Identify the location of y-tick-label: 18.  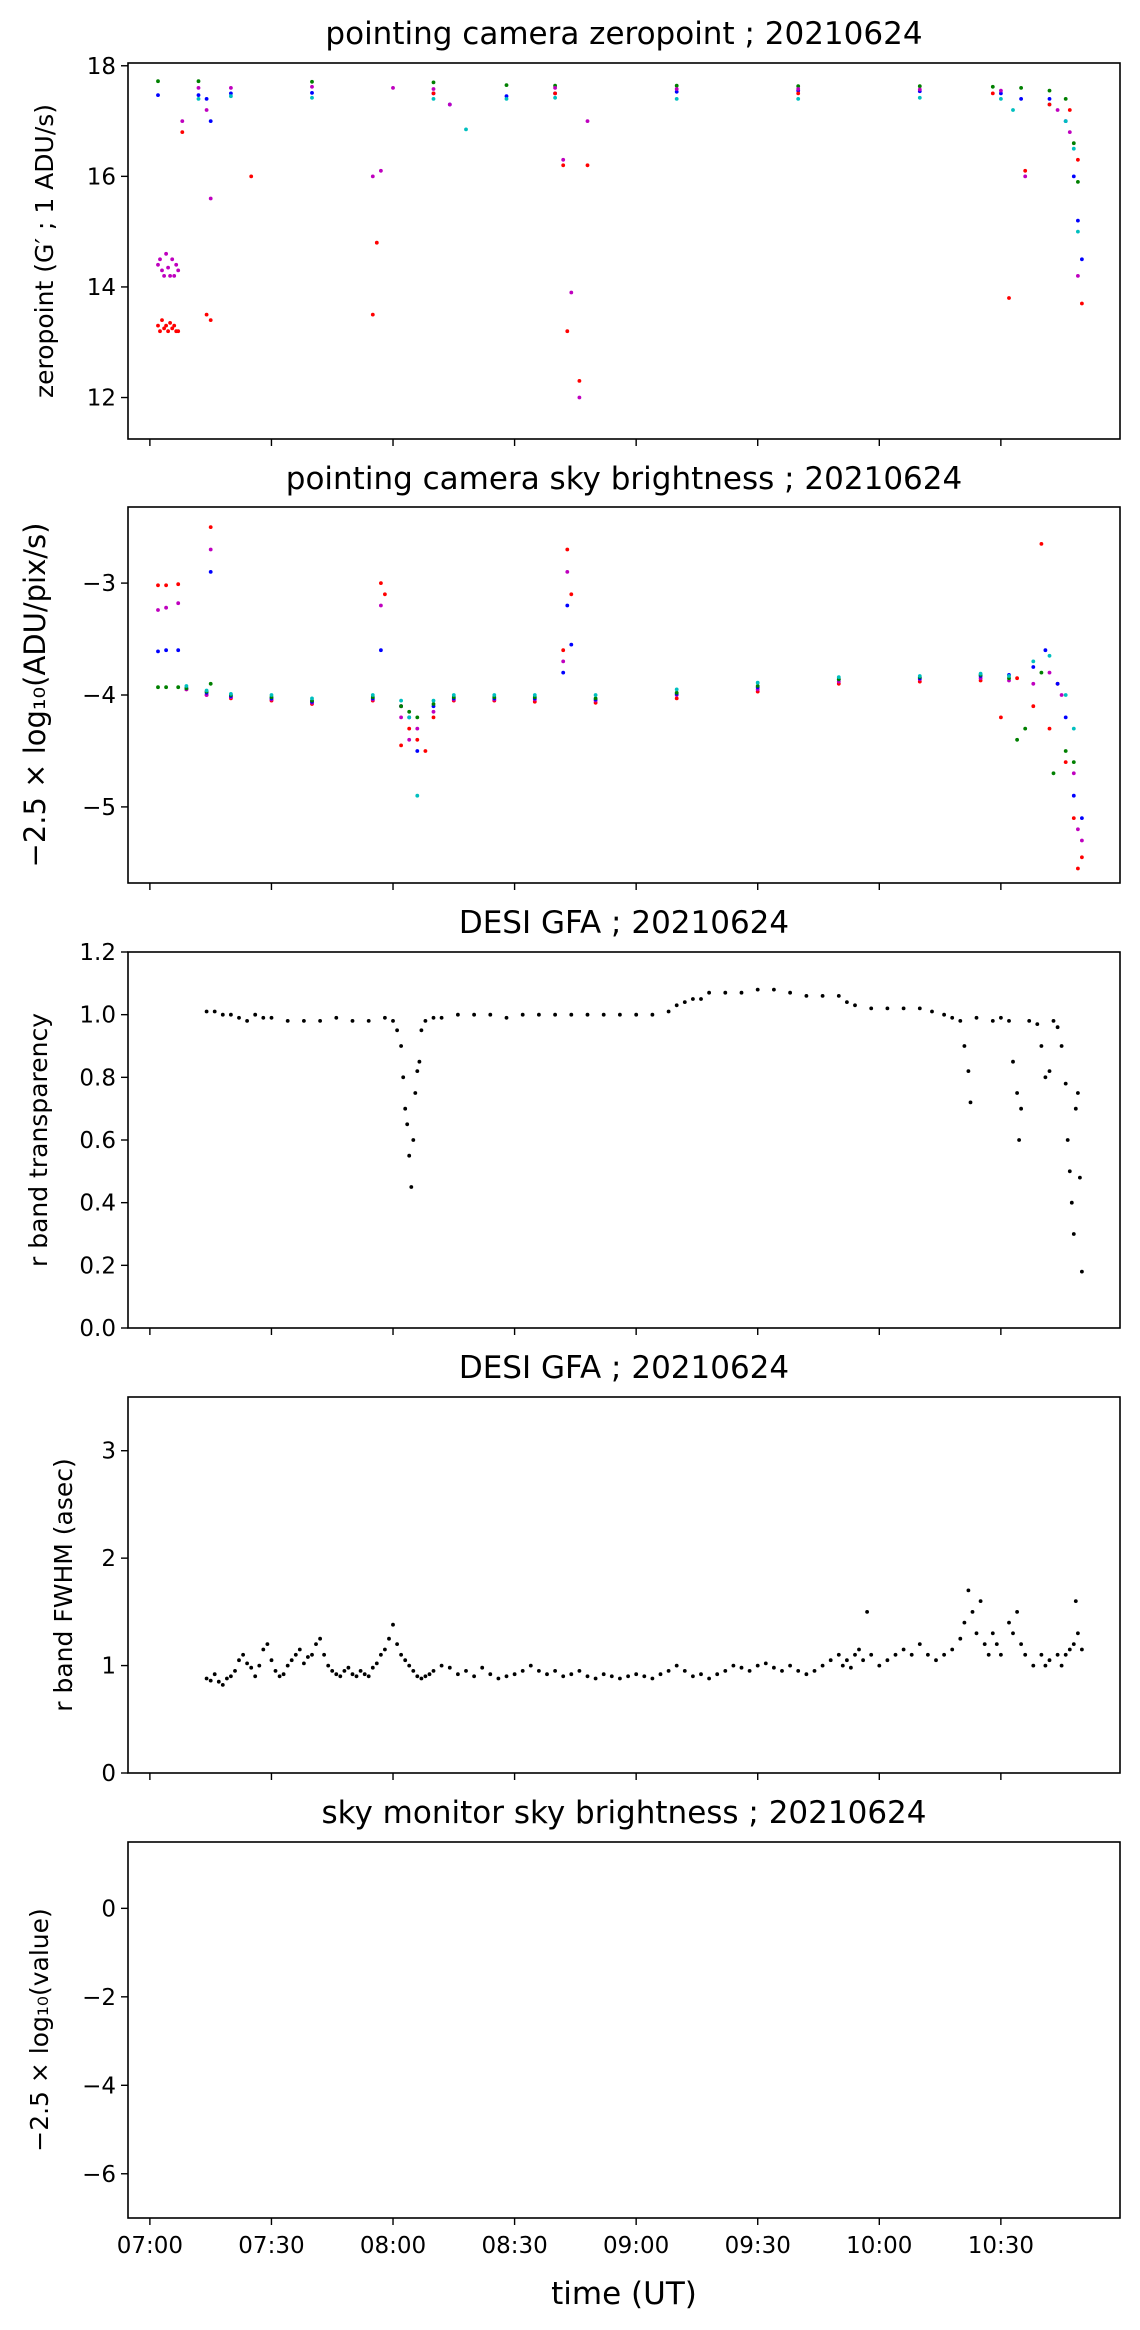
(101, 67).